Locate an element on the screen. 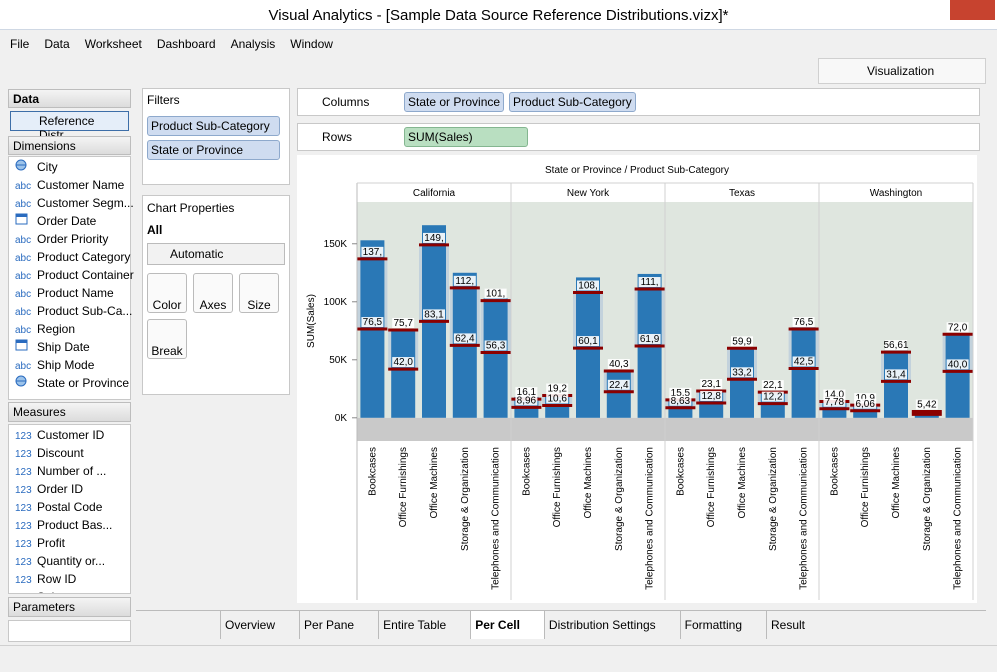 The image size is (997, 672). menu-item: Dashboard is located at coordinates (186, 44).